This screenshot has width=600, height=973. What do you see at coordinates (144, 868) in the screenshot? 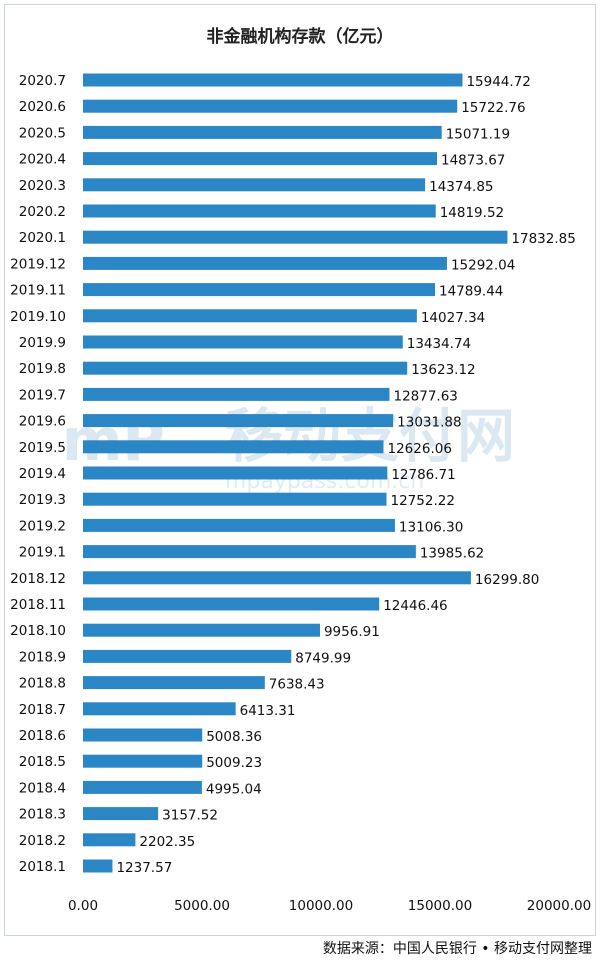
I see `value-label: 1237.57` at bounding box center [144, 868].